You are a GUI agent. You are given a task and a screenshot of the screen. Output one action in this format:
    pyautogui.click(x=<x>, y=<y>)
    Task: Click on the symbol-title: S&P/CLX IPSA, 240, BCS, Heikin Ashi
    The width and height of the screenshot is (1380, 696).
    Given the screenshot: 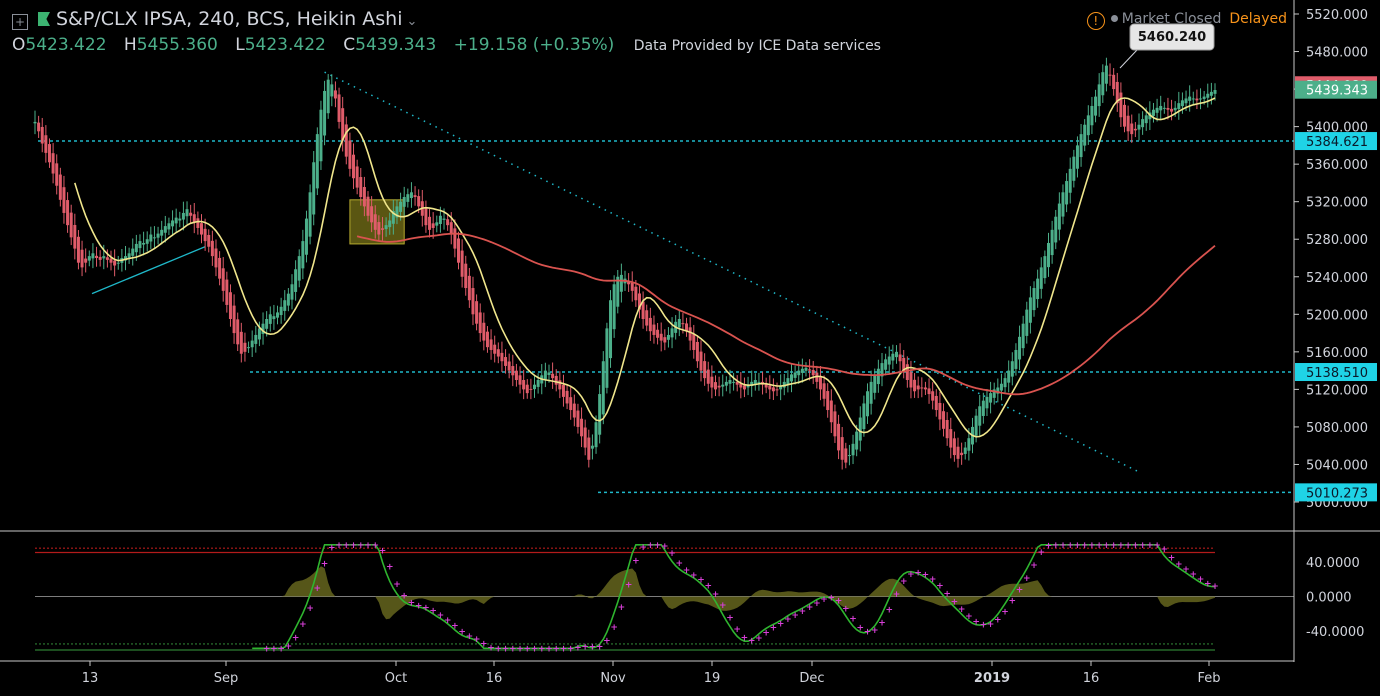 What is the action you would take?
    pyautogui.click(x=229, y=19)
    